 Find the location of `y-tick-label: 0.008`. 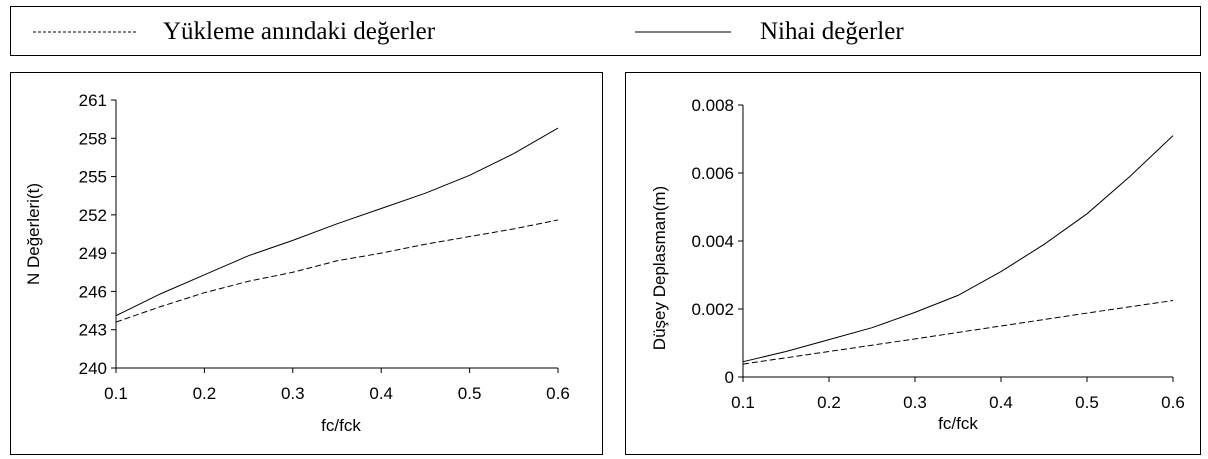

y-tick-label: 0.008 is located at coordinates (712, 105).